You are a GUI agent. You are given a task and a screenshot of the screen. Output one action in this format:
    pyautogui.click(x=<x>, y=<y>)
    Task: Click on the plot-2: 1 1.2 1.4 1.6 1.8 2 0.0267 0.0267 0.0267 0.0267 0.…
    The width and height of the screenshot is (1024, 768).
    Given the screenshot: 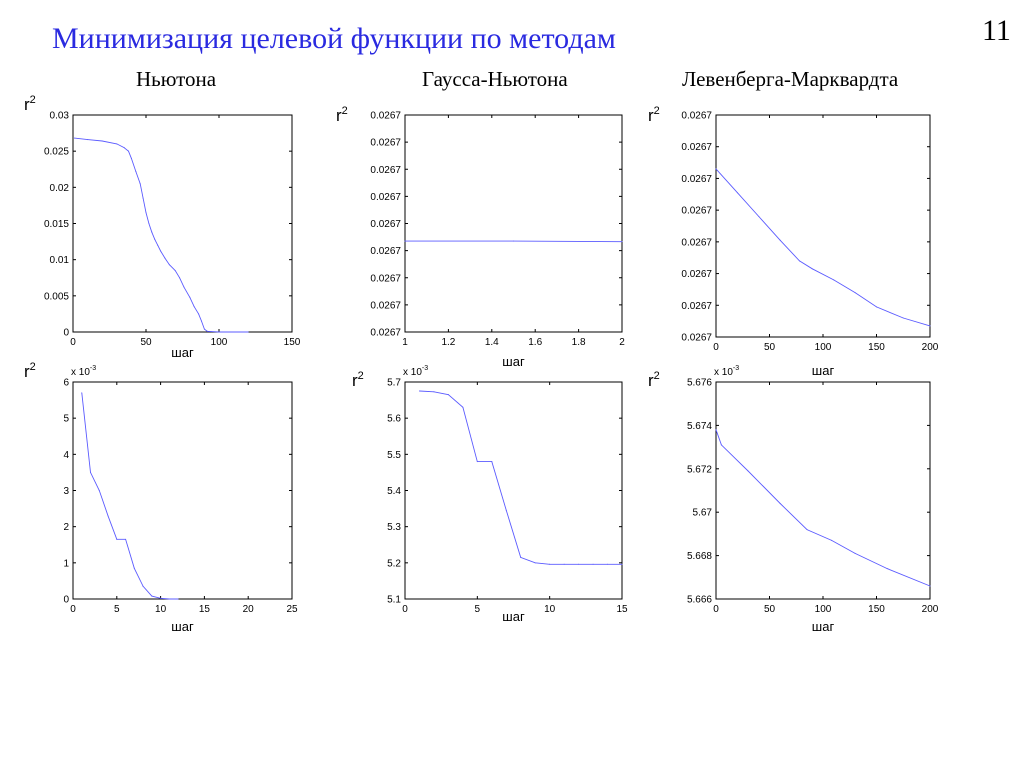 What is the action you would take?
    pyautogui.click(x=480, y=237)
    